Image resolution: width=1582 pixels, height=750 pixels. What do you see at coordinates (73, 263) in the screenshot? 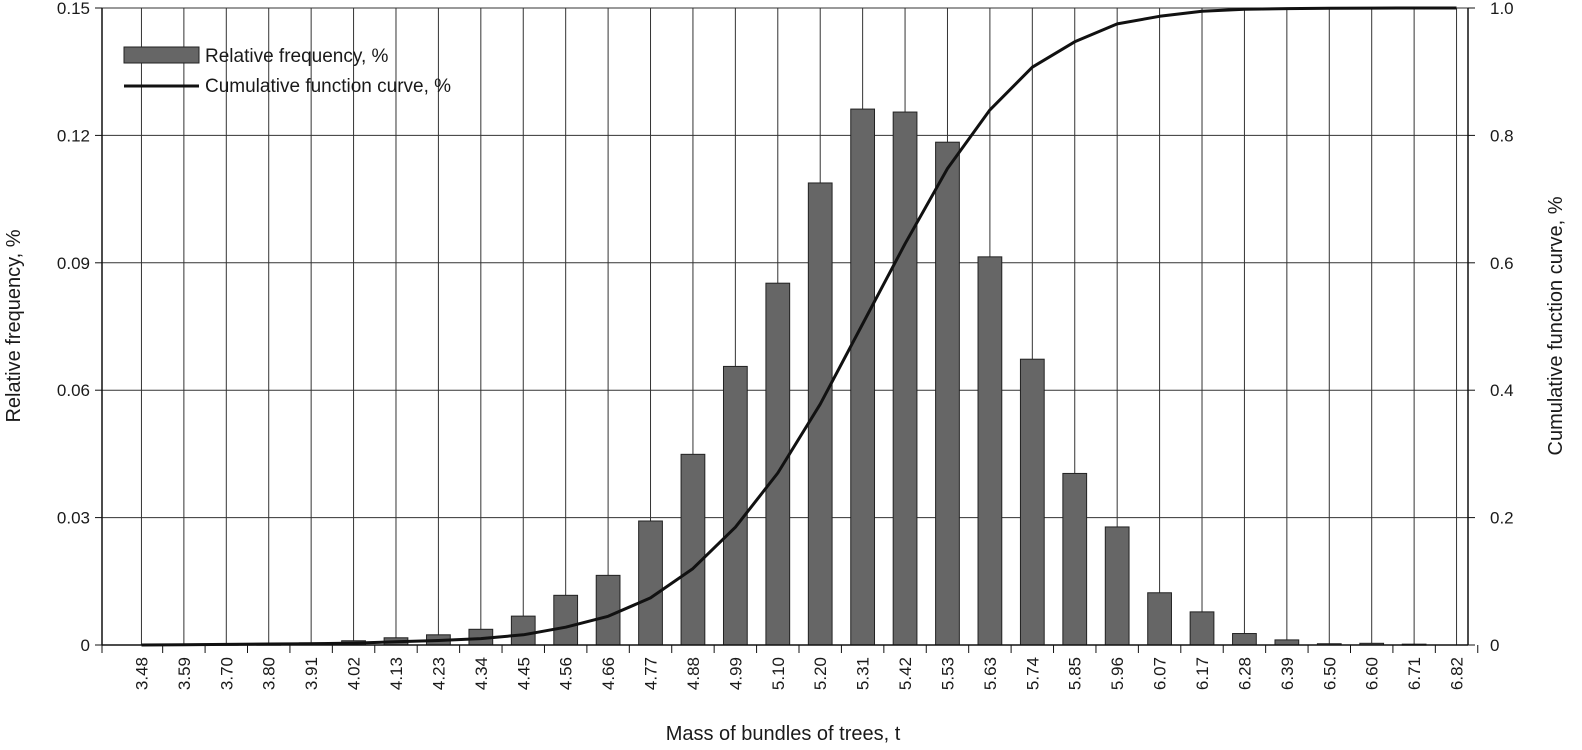
I see `y-tick-label: 0.09` at bounding box center [73, 263].